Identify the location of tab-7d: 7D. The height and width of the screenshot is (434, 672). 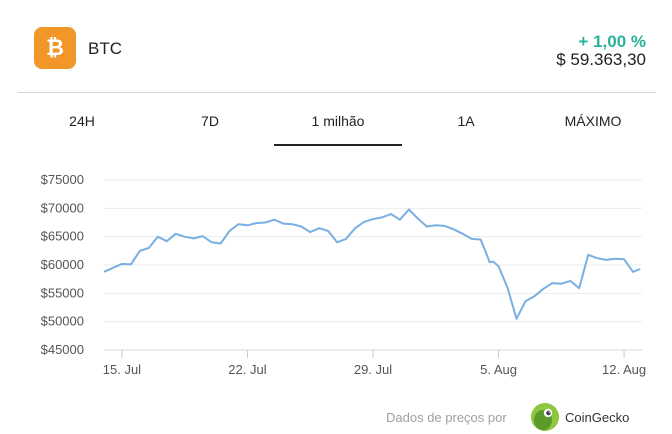
(210, 121).